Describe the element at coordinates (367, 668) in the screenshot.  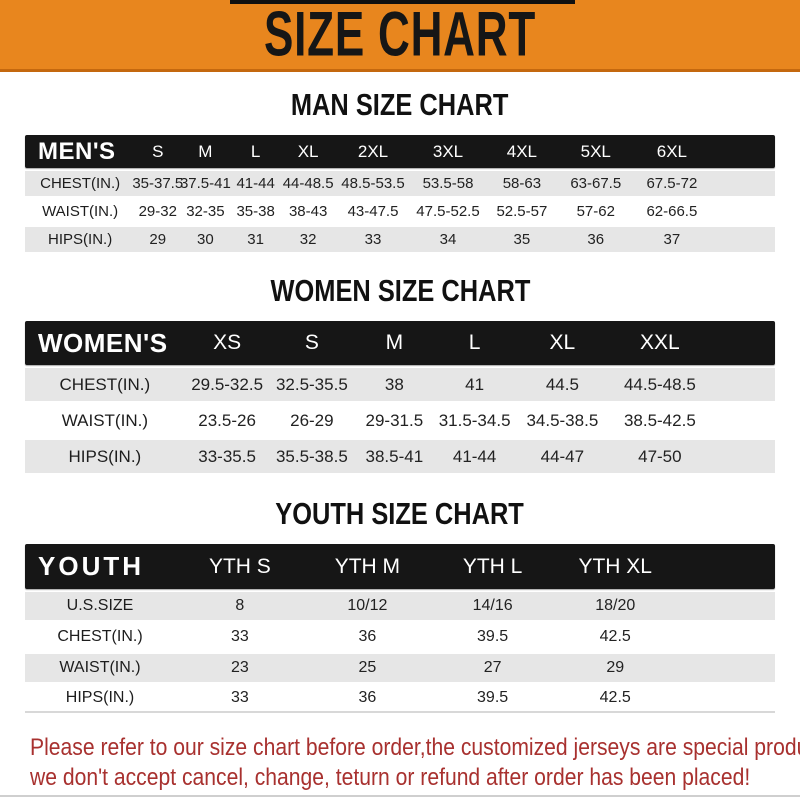
I see `size-value: 25` at that location.